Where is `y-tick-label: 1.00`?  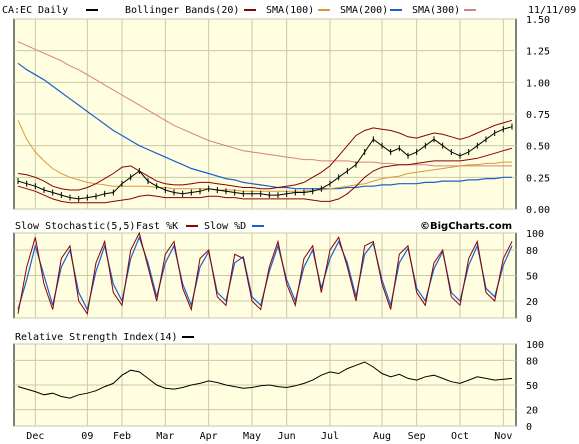 y-tick-label: 1.00 is located at coordinates (538, 83).